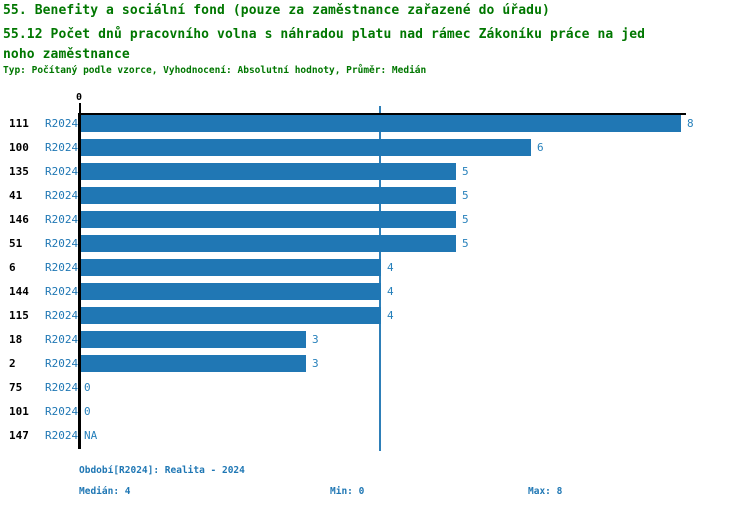 This screenshot has height=510, width=750. What do you see at coordinates (162, 470) in the screenshot?
I see `footer-period-label: Období[R2024]: Realita - 2024` at bounding box center [162, 470].